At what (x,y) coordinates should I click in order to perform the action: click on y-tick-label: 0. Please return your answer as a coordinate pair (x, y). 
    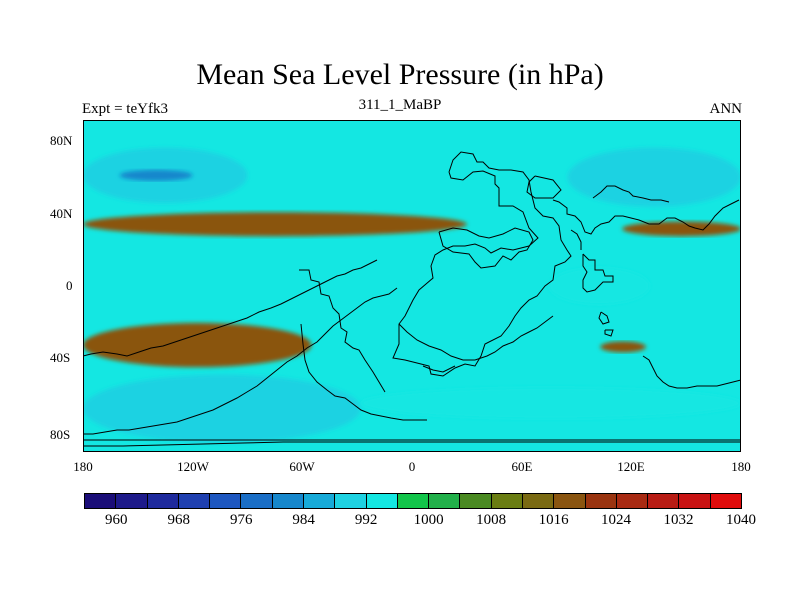
    Looking at the image, I should click on (69, 285).